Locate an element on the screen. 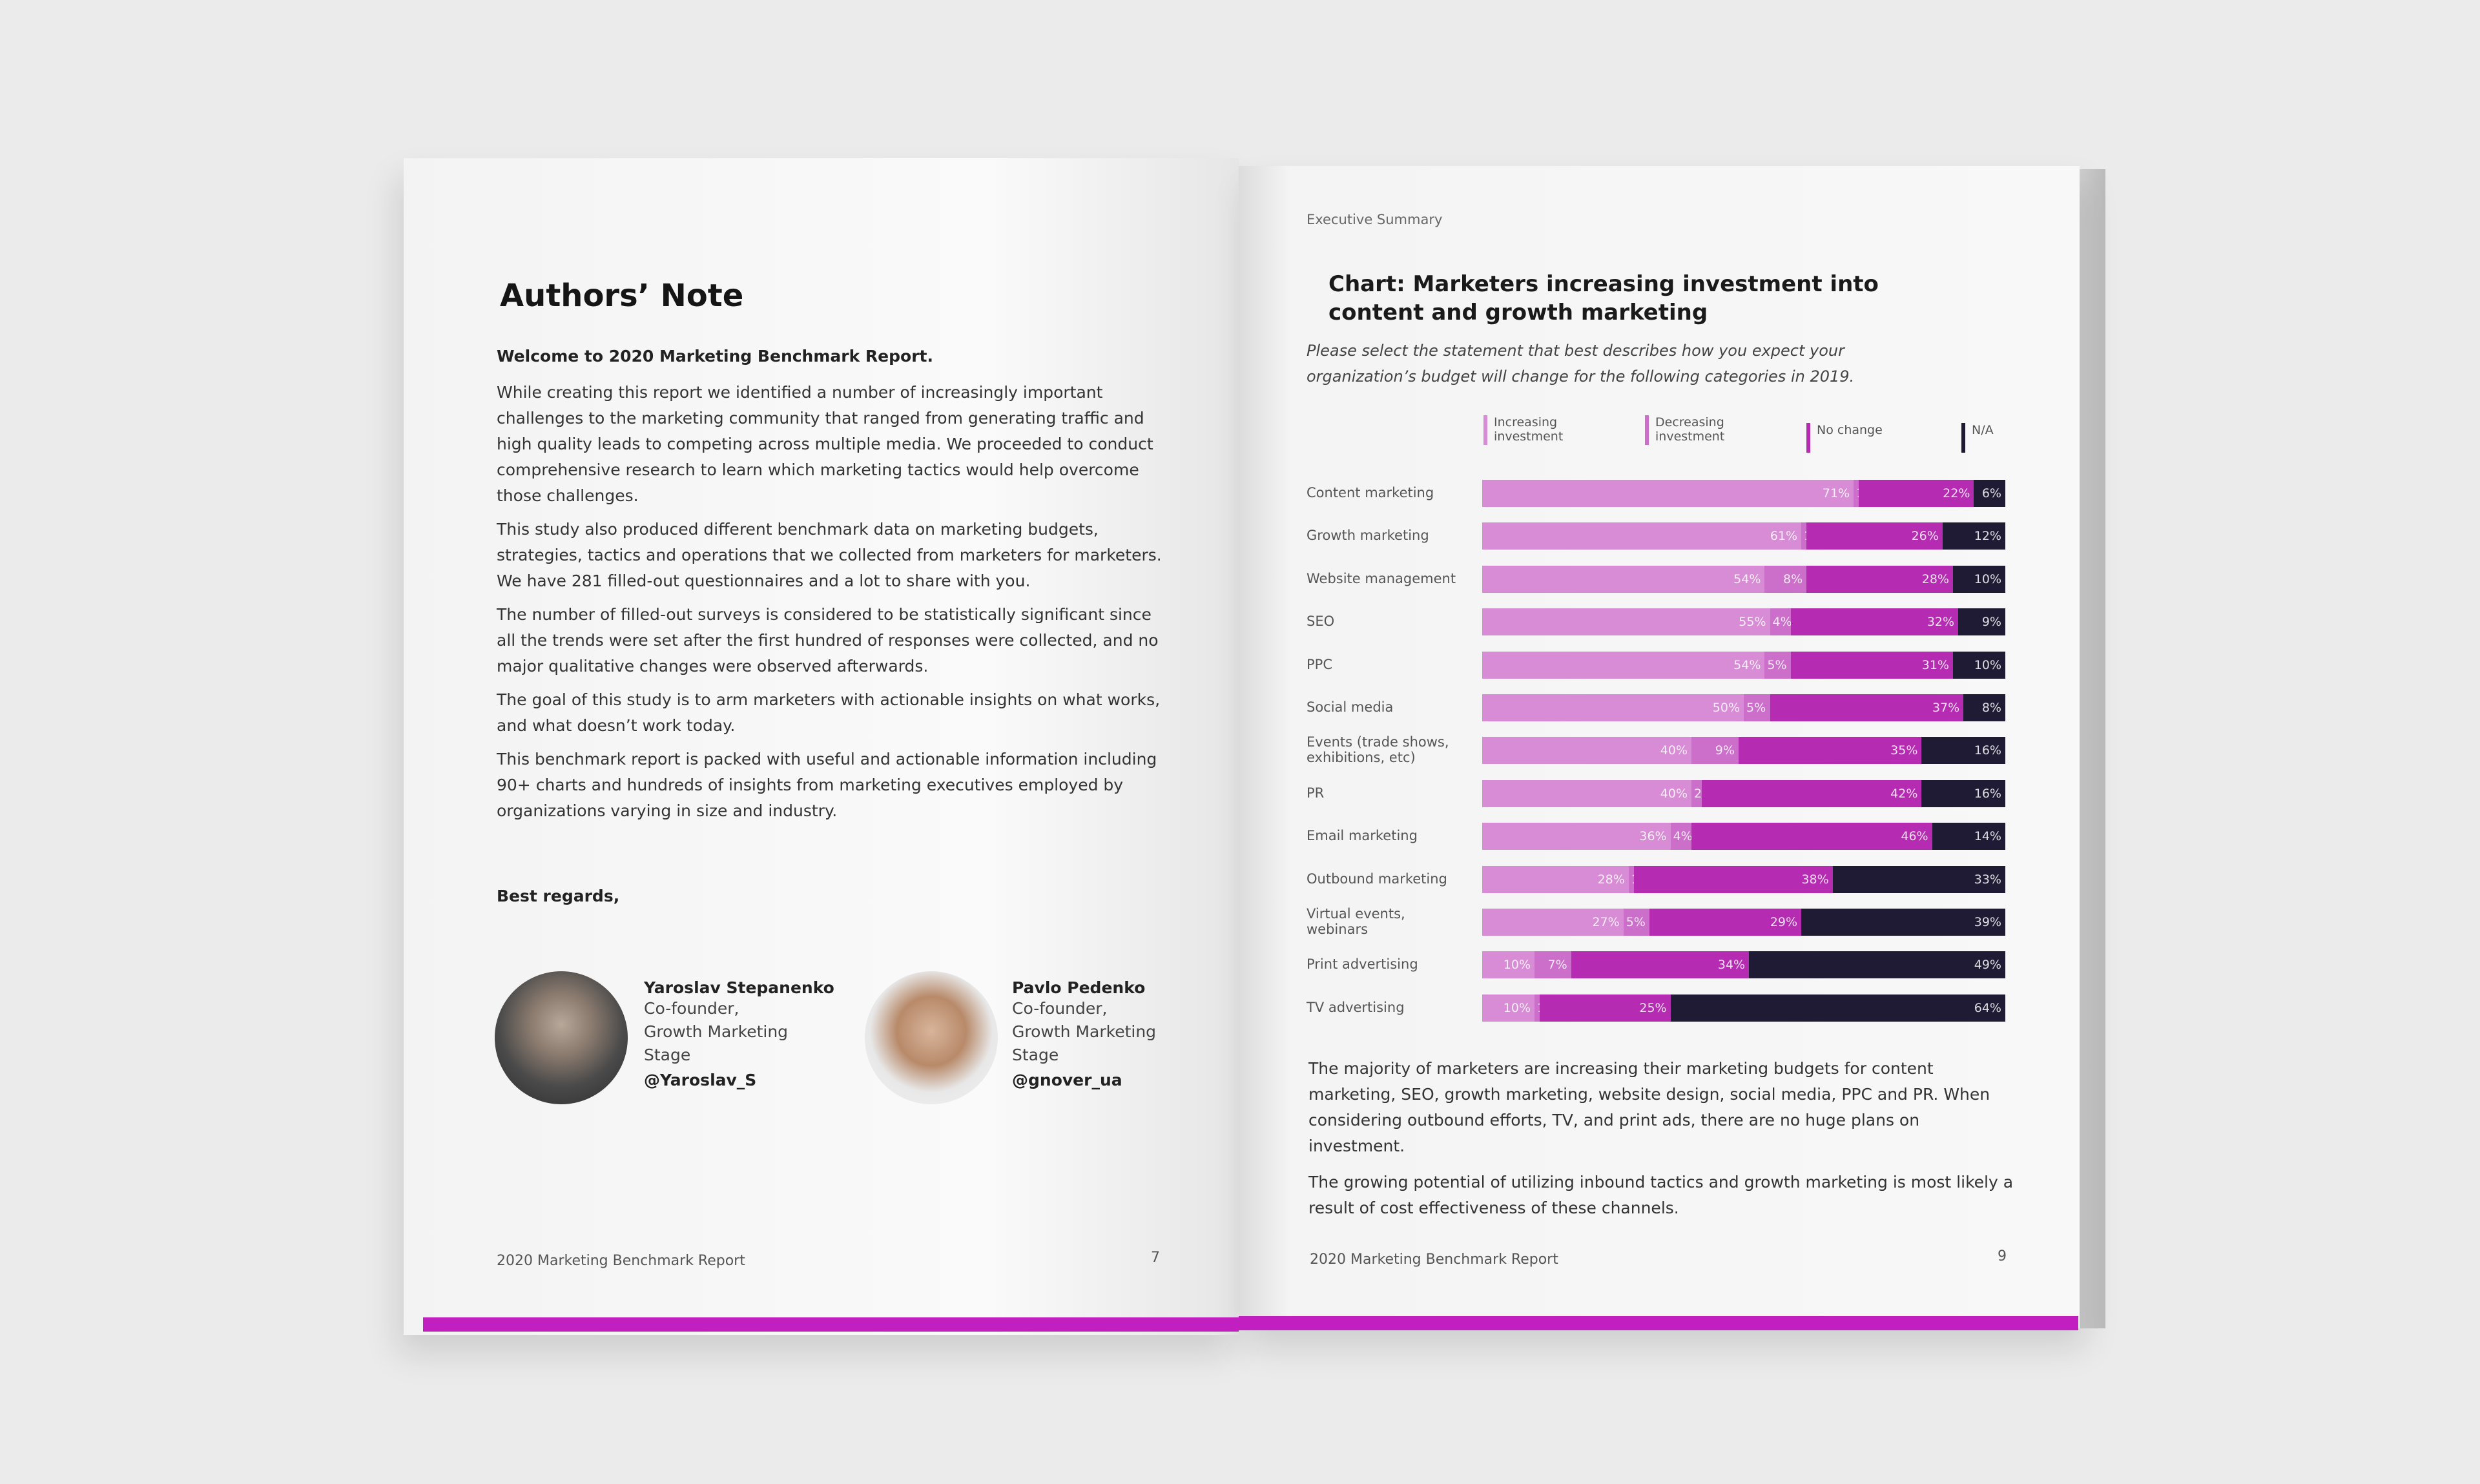 This screenshot has width=2480, height=1484. legend-label: No change is located at coordinates (1850, 430).